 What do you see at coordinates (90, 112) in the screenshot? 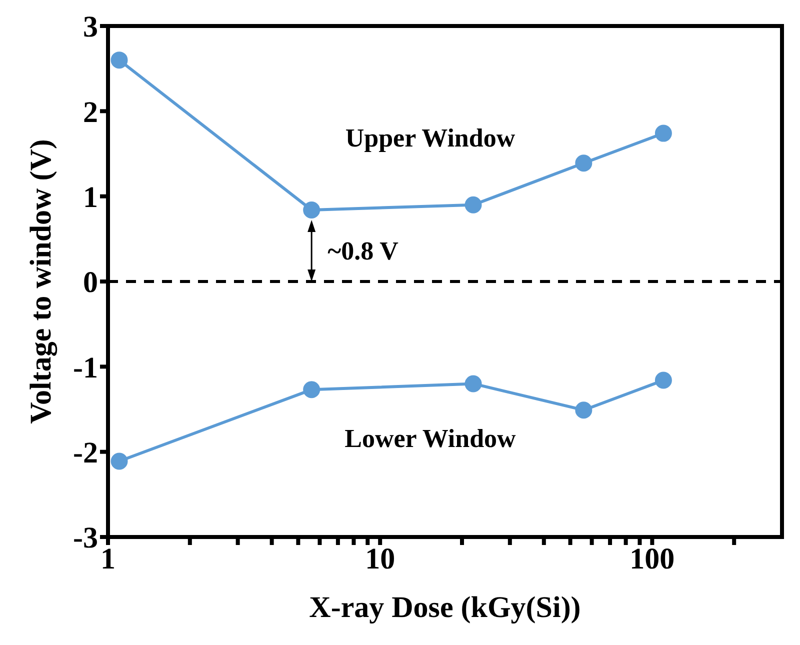
I see `y-tick-label: 2` at bounding box center [90, 112].